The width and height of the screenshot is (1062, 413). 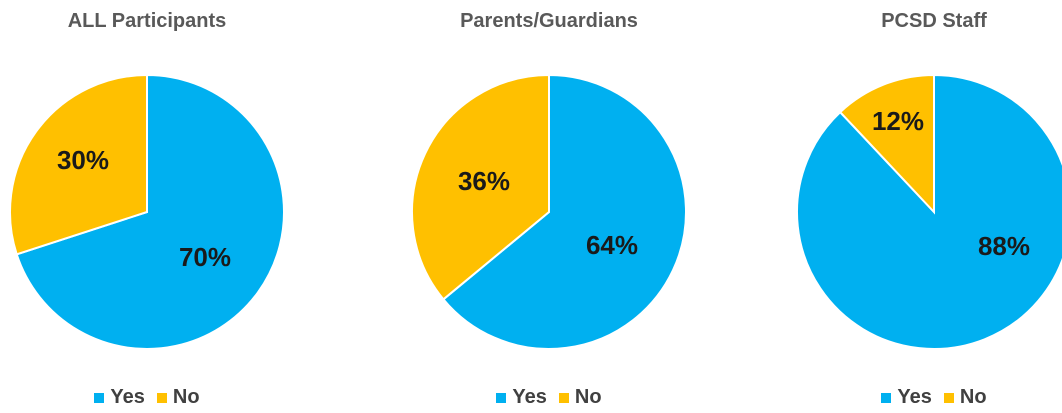 I want to click on chart-title: Parents/Guardians, so click(x=549, y=21).